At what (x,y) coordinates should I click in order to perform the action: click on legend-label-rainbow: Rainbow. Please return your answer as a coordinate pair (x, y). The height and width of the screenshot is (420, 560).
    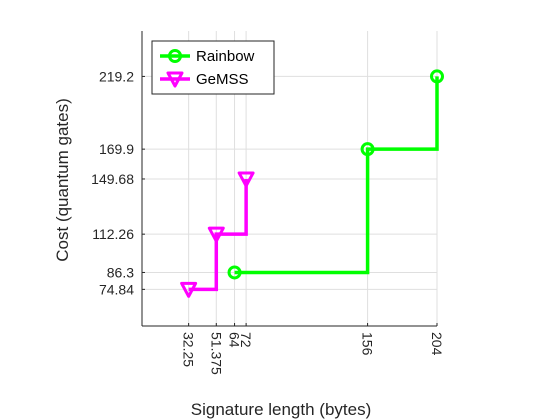
    Looking at the image, I should click on (225, 56).